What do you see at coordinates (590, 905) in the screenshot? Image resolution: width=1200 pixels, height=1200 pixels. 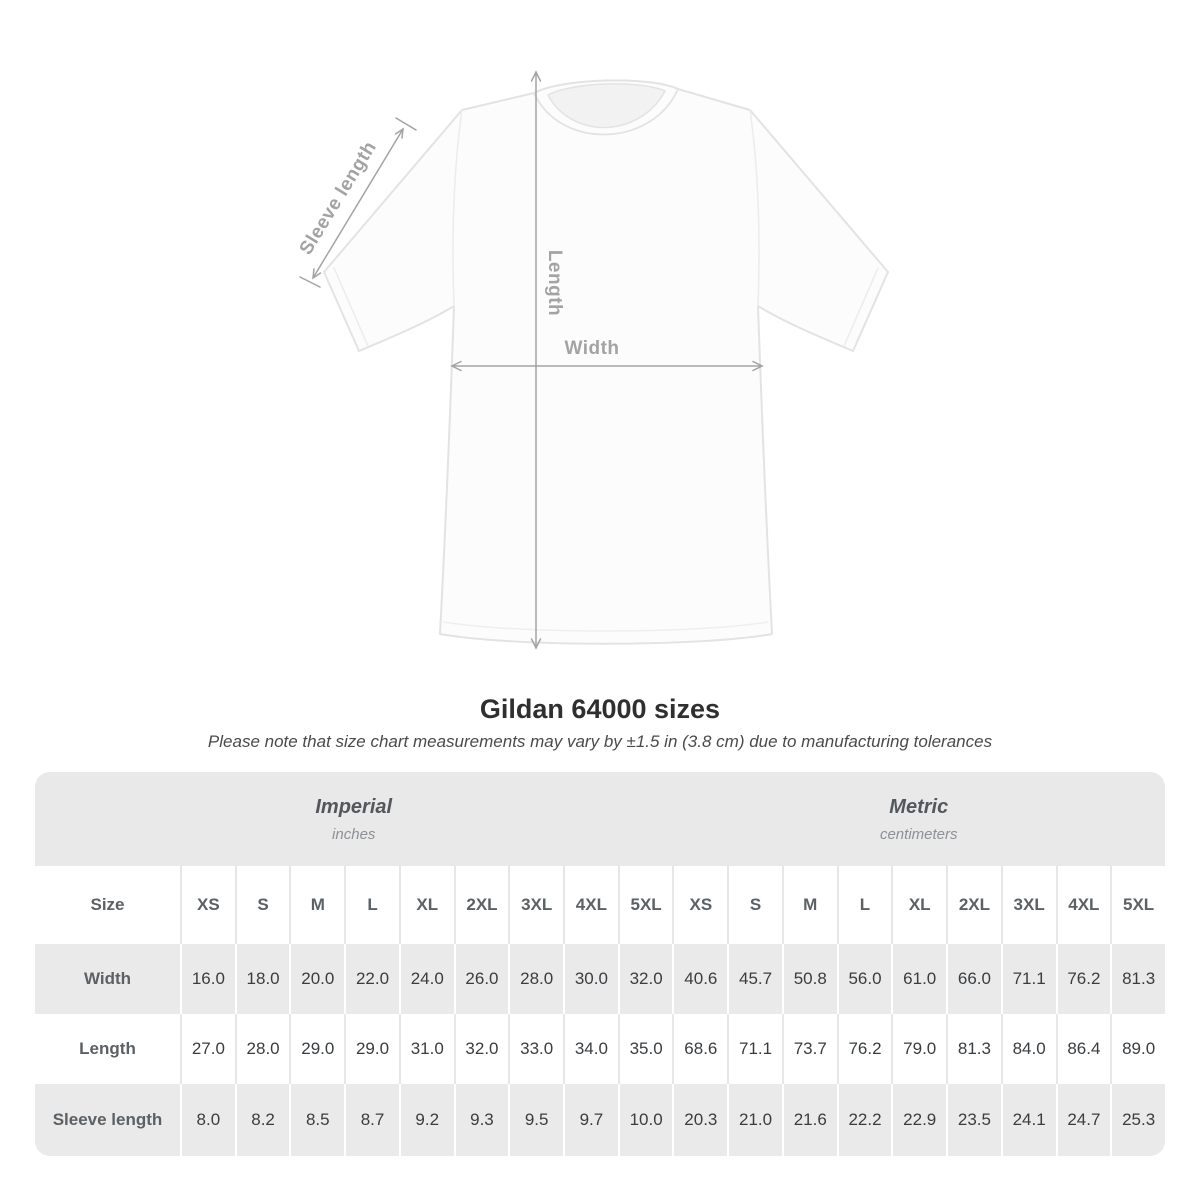 I see `size-col-imperial-4xl: 4XL` at bounding box center [590, 905].